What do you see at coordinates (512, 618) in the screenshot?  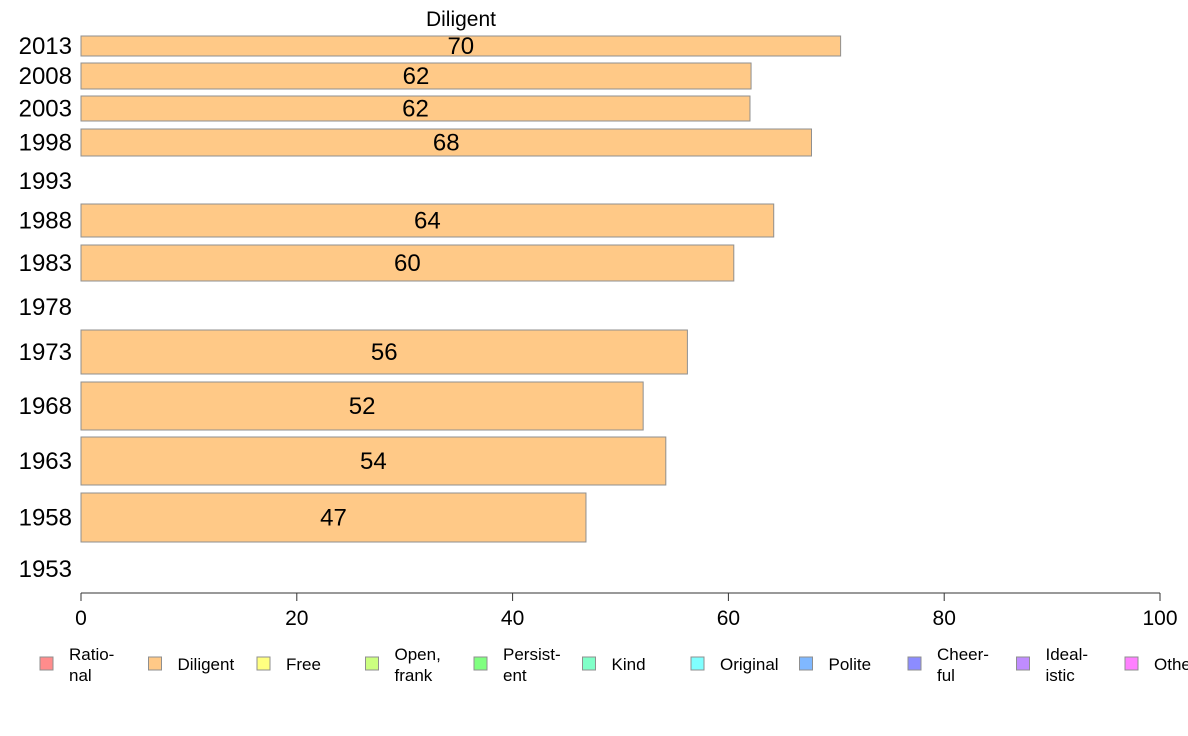 I see `x-tick-label: 40` at bounding box center [512, 618].